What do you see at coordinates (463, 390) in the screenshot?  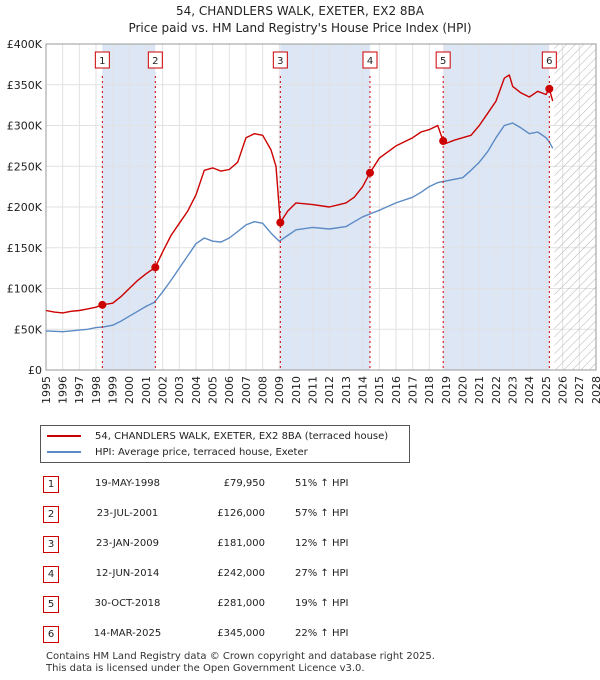 I see `x-tick-label: 2020` at bounding box center [463, 390].